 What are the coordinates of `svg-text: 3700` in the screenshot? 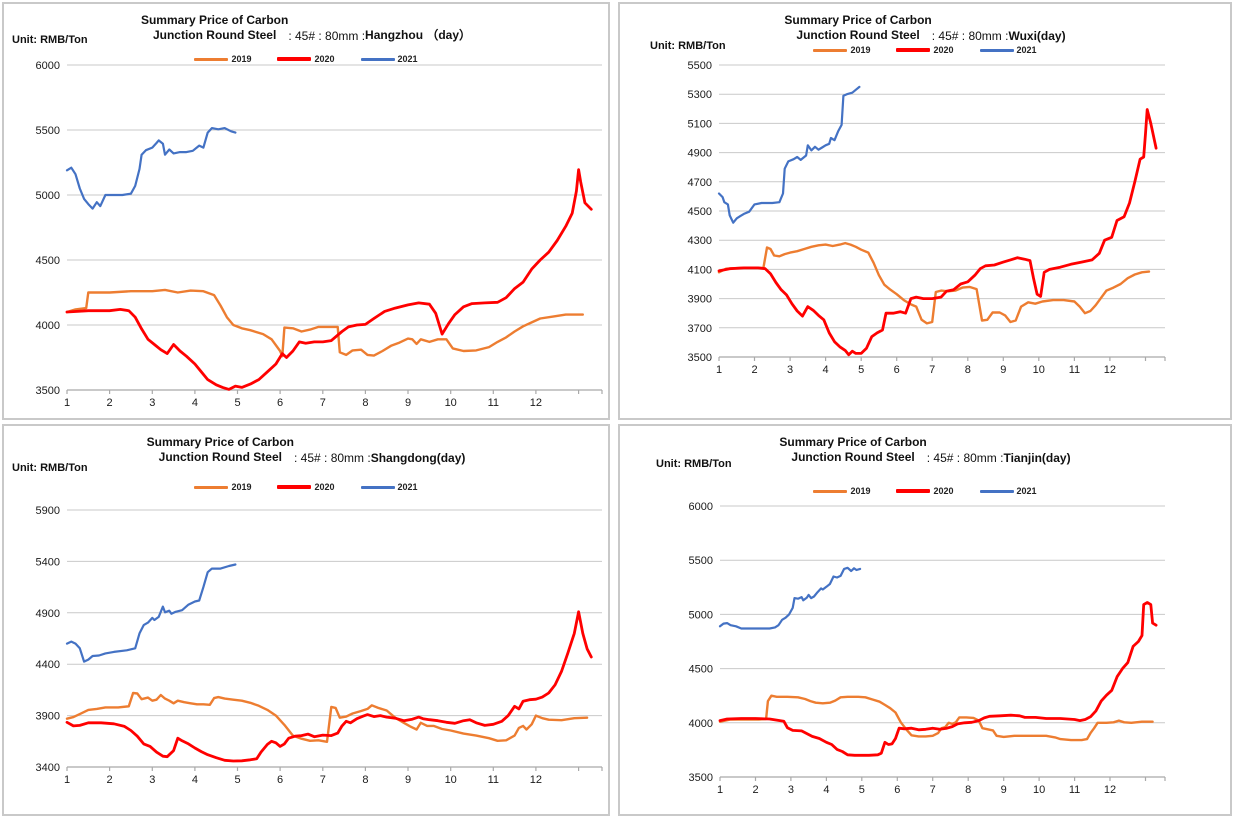 It's located at (700, 329).